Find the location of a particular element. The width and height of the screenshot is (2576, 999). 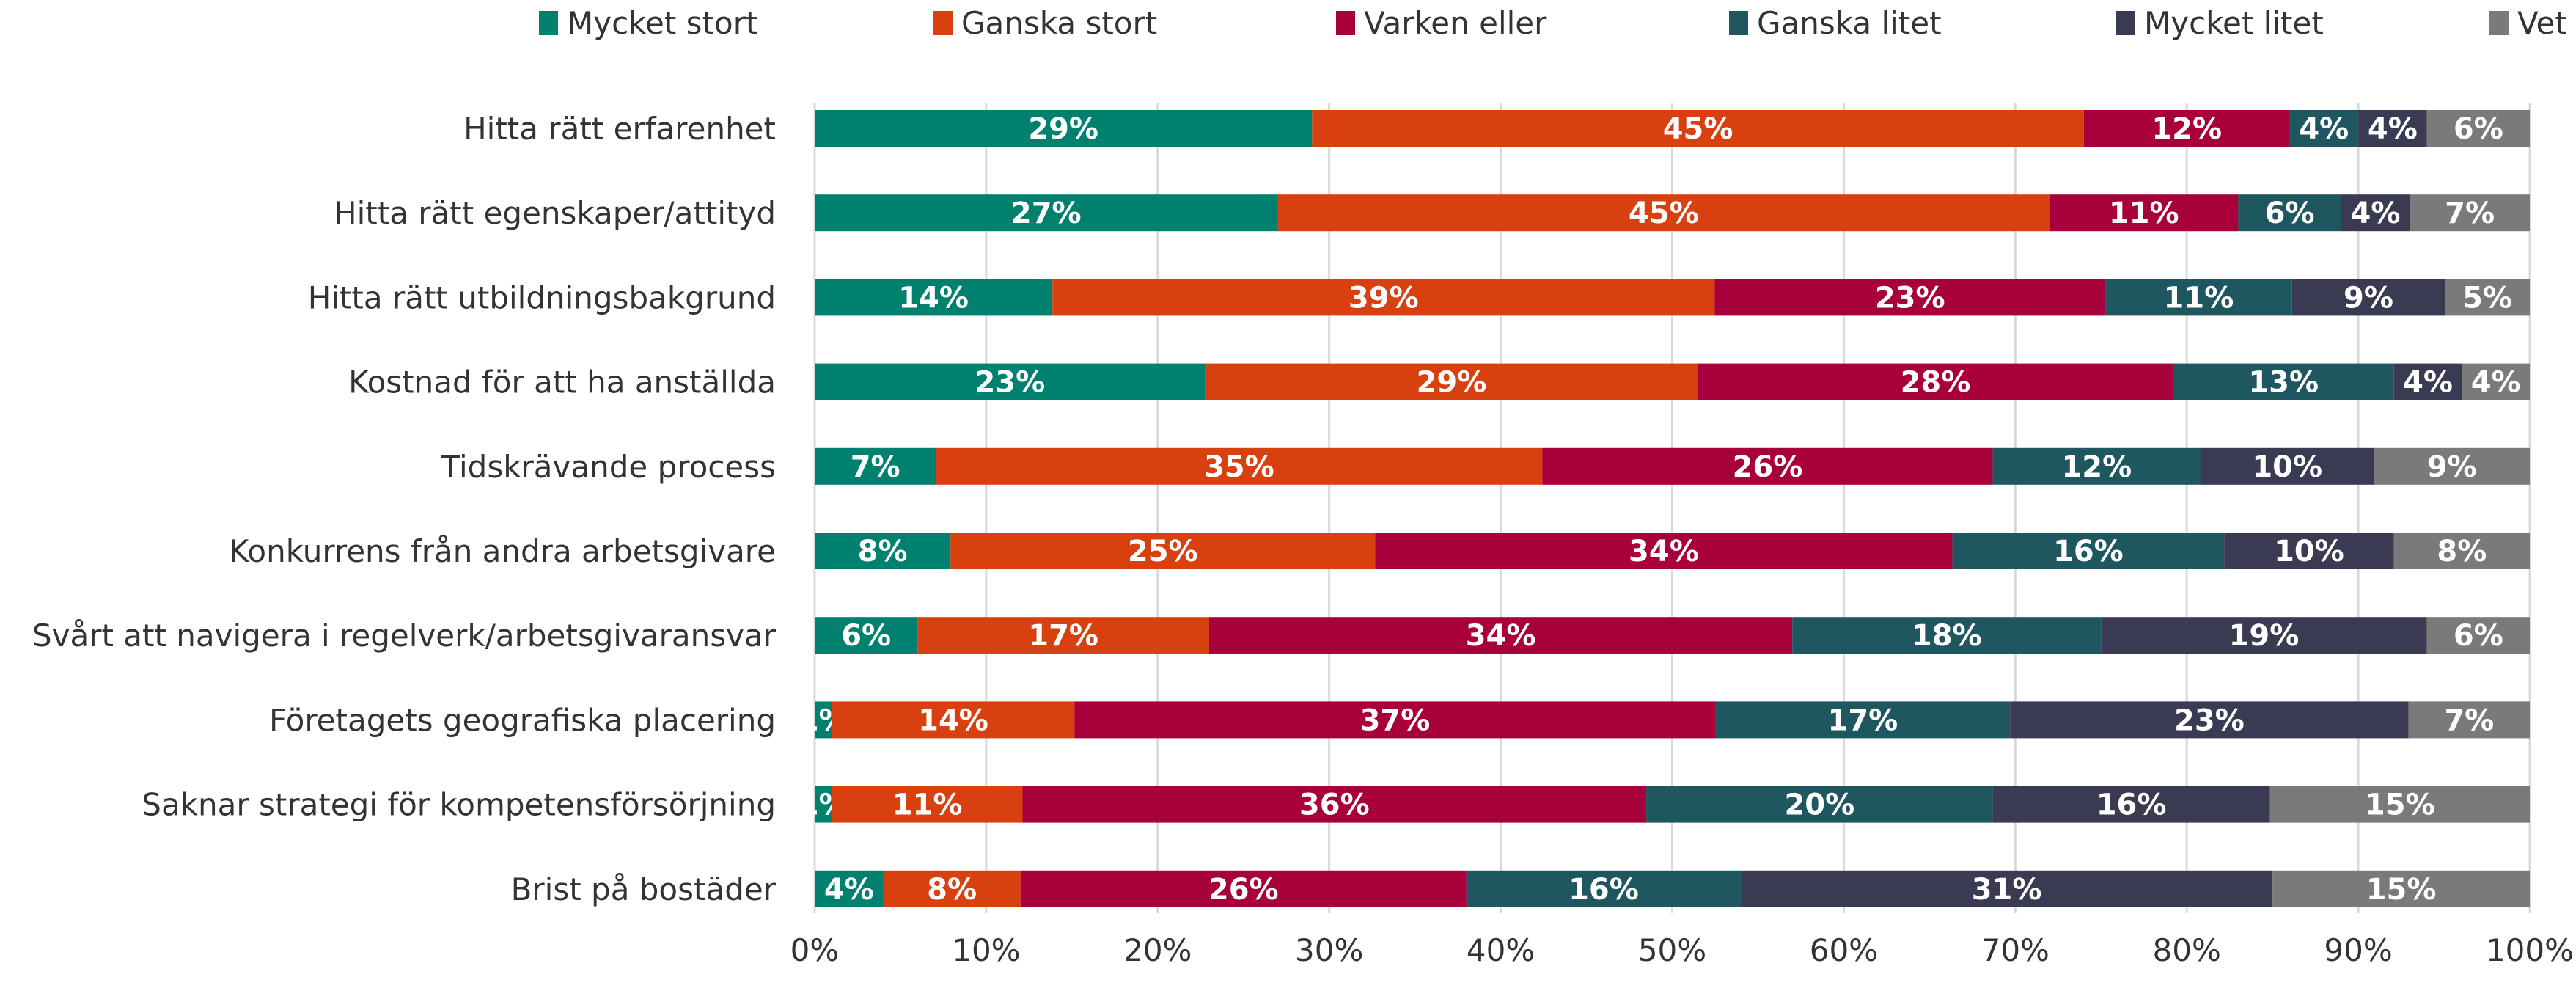

bar-row: 27% 45% 11% 6% 4% 7% is located at coordinates (1673, 213).